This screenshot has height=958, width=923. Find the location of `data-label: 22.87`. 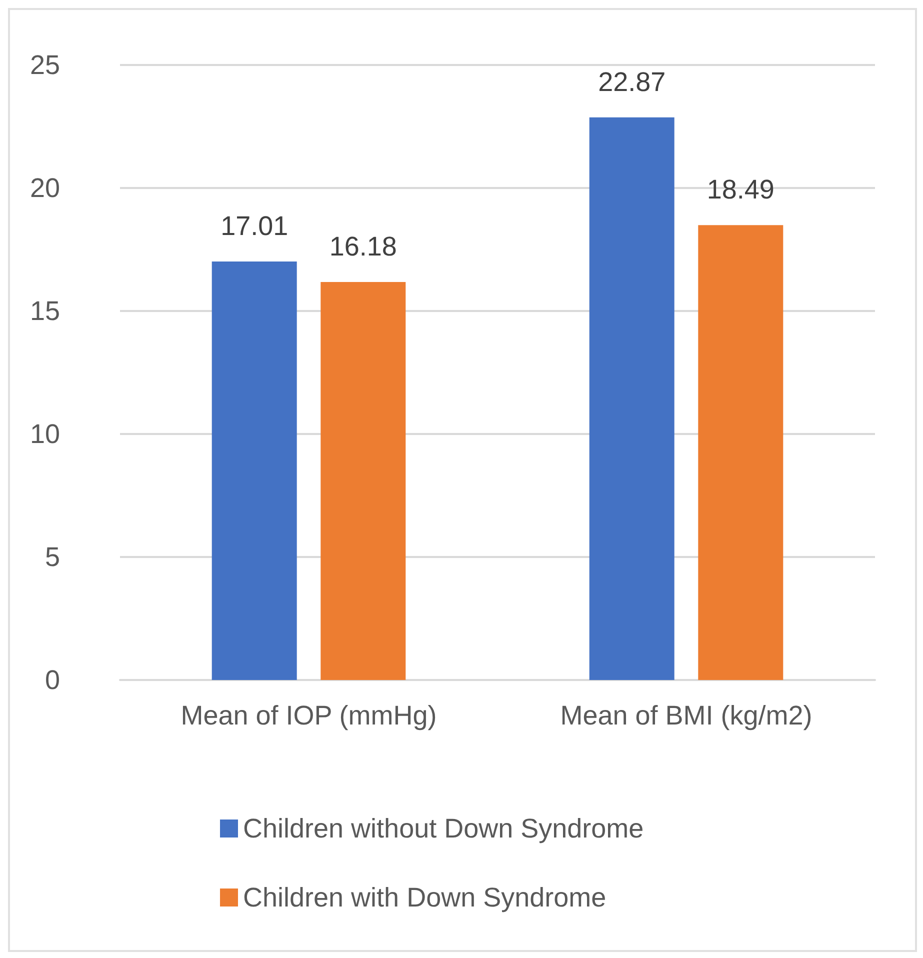

data-label: 22.87 is located at coordinates (632, 81).